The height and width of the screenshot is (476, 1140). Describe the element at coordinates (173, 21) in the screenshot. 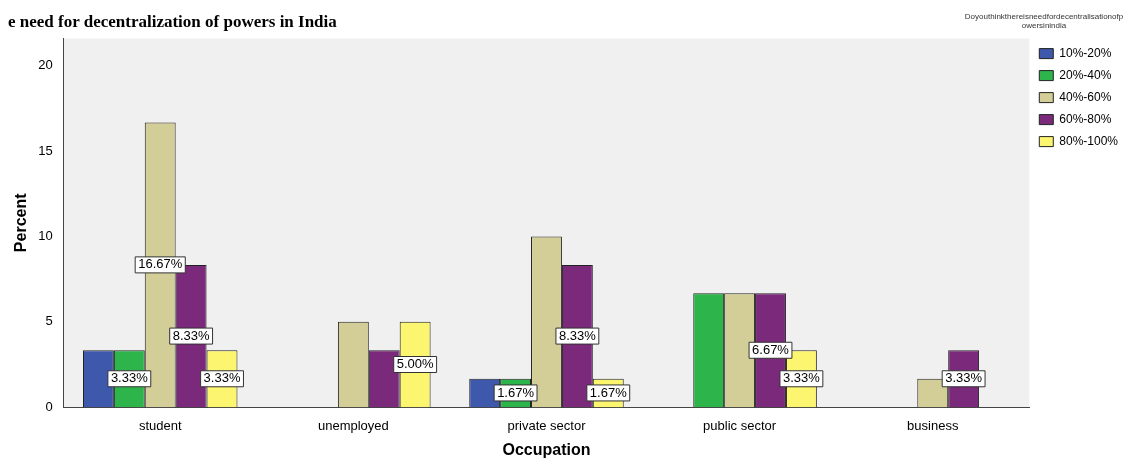

I see `chart-title: e need for decentralization of powers in India` at that location.